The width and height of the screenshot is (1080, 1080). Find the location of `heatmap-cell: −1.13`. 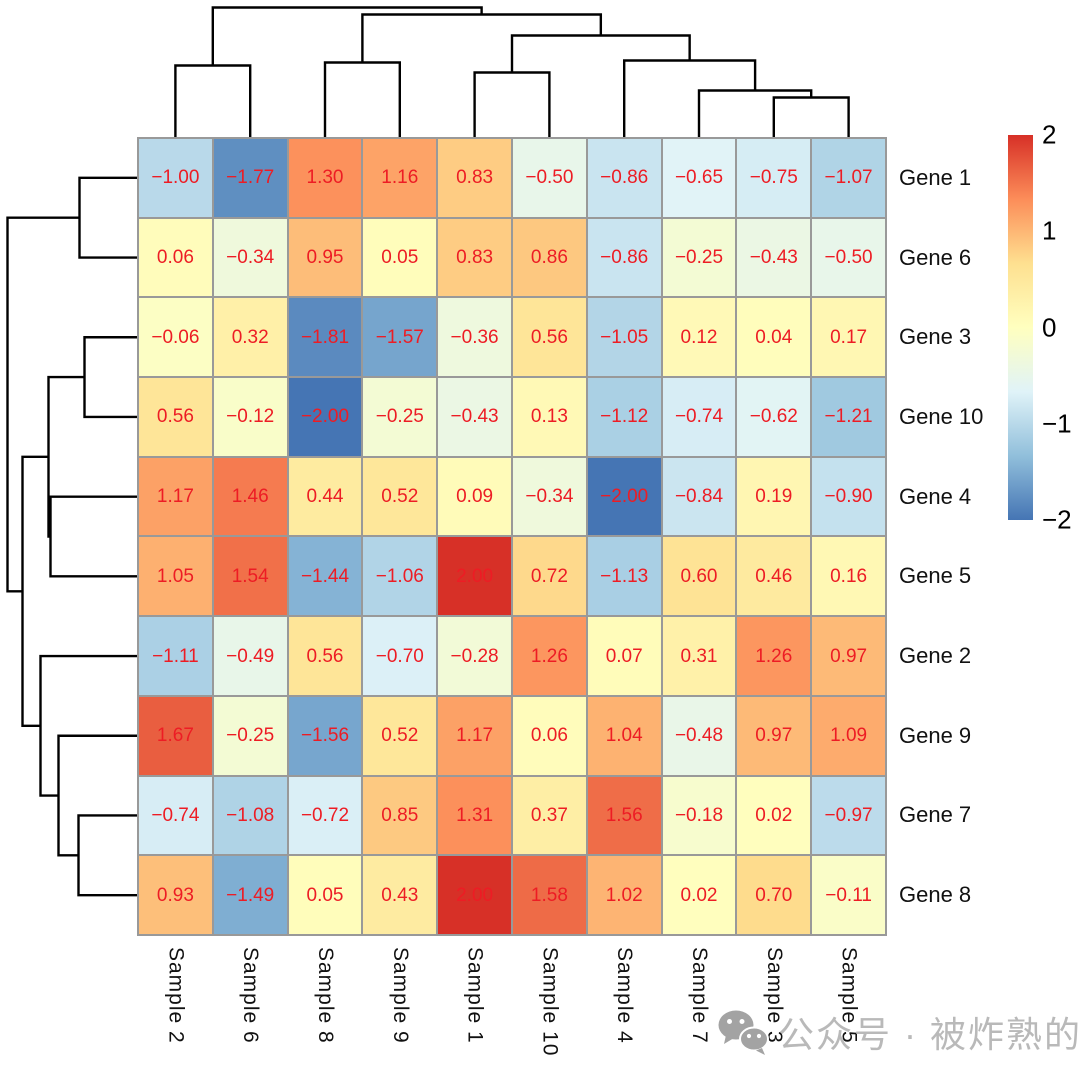

heatmap-cell: −1.13 is located at coordinates (624, 576).